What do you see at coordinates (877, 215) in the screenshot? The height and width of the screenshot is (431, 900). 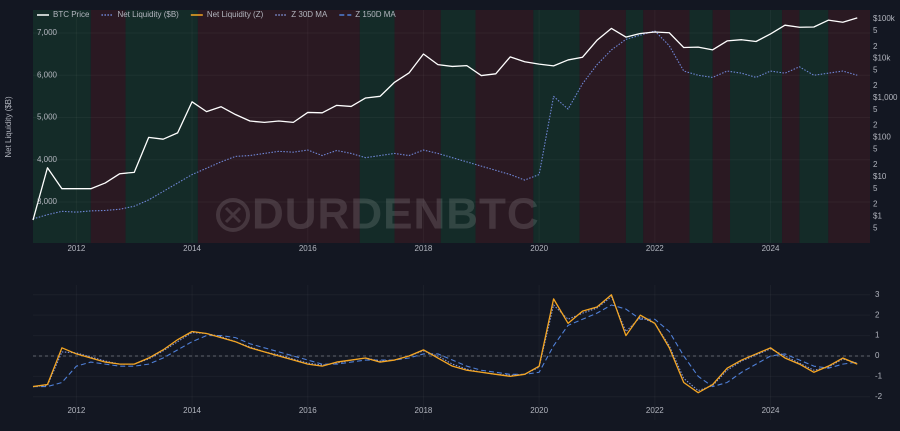 I see `y2-tick-label: $1` at bounding box center [877, 215].